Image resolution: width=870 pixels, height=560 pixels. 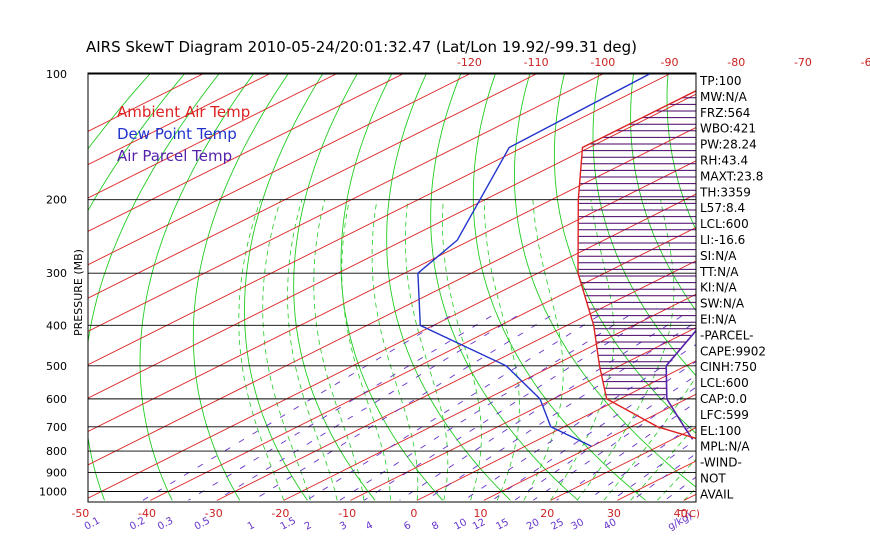 What do you see at coordinates (56, 325) in the screenshot?
I see `pressure-tick-label: 400` at bounding box center [56, 325].